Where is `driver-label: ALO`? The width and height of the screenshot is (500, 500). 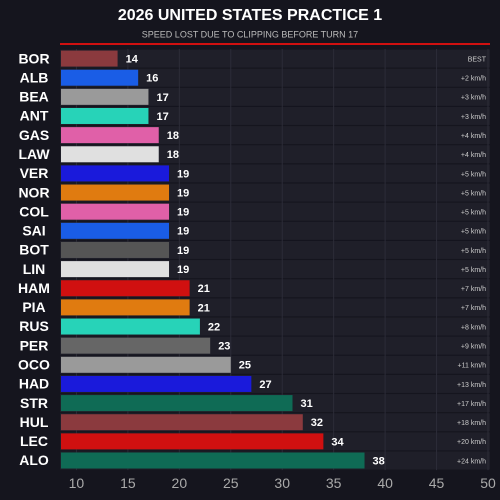
driver-label: ALO is located at coordinates (34, 460).